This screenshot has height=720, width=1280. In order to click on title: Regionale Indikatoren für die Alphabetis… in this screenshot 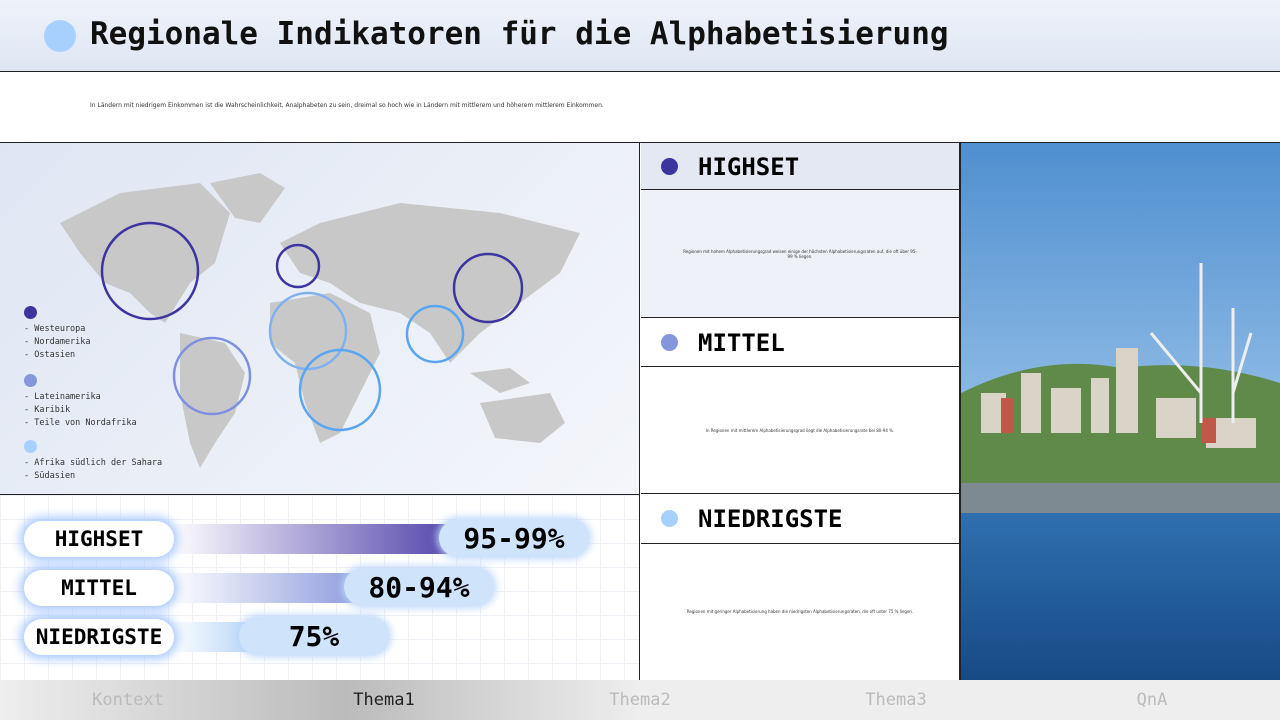, I will do `click(519, 34)`.